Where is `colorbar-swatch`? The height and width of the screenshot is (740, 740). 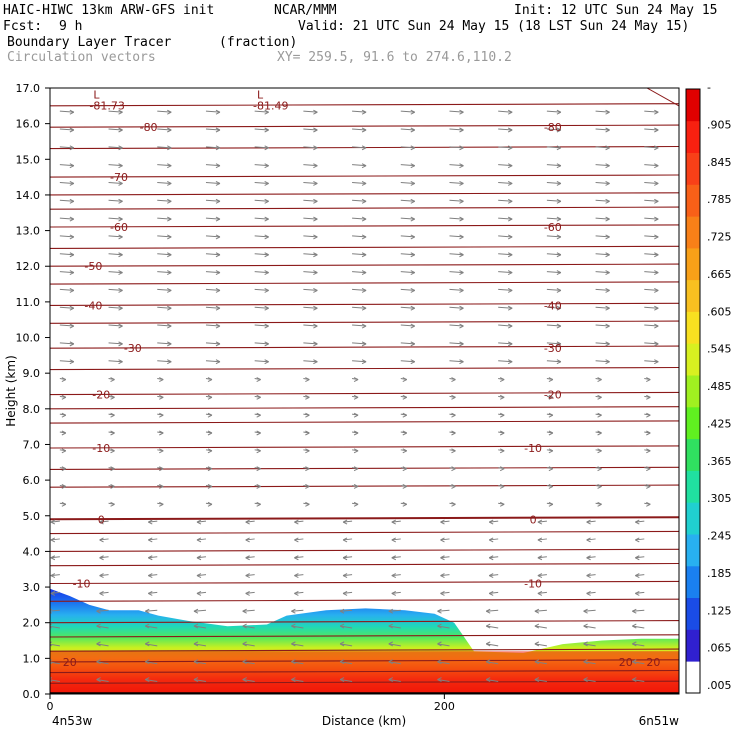
colorbar-swatch is located at coordinates (693, 105).